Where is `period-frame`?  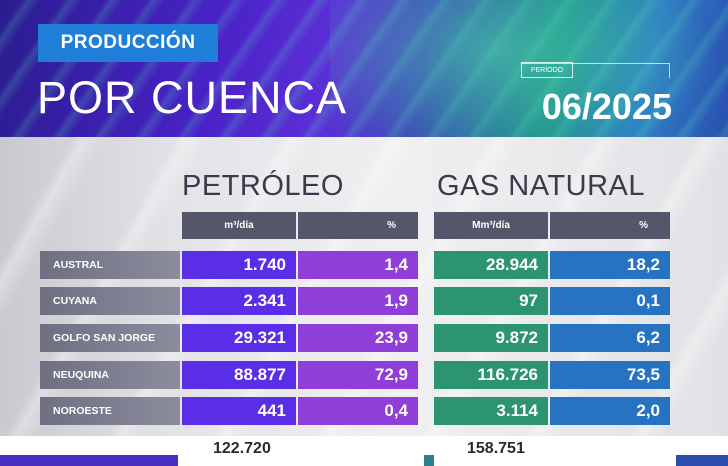 period-frame is located at coordinates (595, 70).